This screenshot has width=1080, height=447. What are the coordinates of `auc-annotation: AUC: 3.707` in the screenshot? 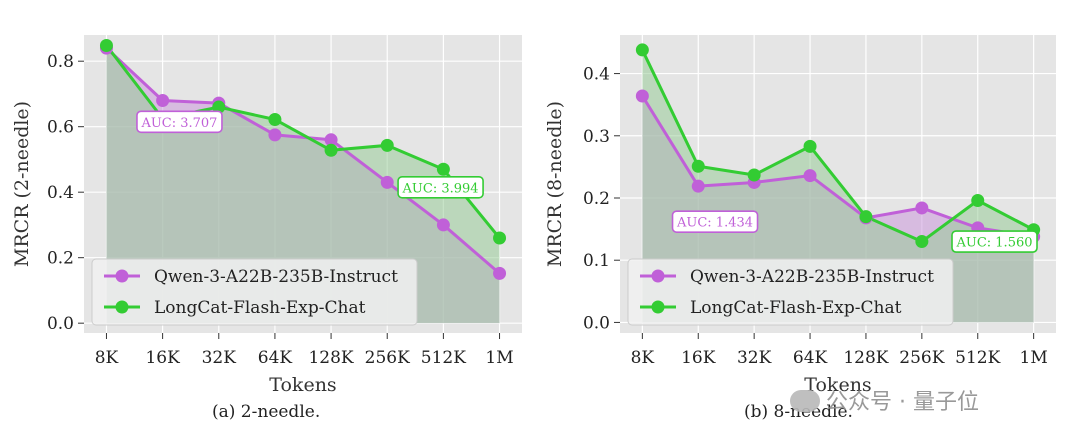 It's located at (178, 123).